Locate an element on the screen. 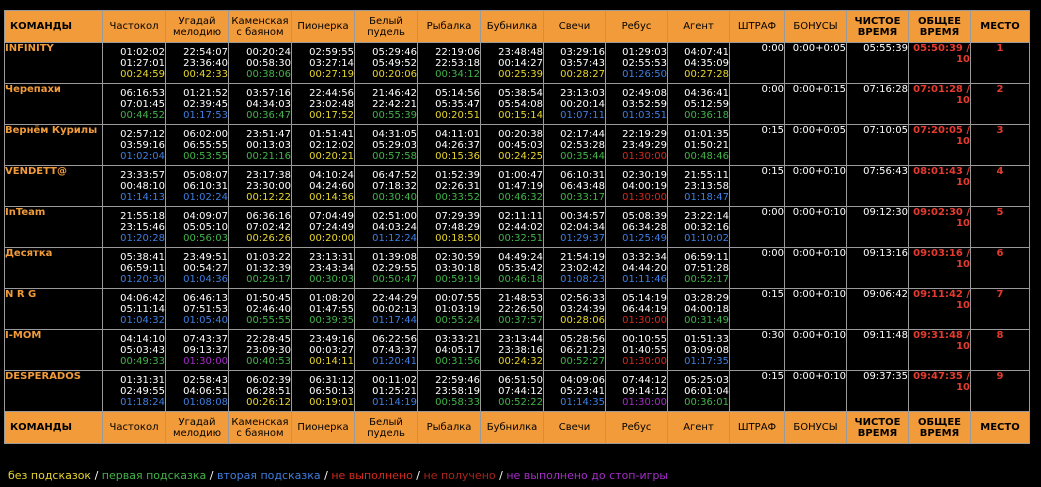 This screenshot has height=487, width=1041. task-cell: 04:14:10 05:03:43 00:49:33 is located at coordinates (134, 350).